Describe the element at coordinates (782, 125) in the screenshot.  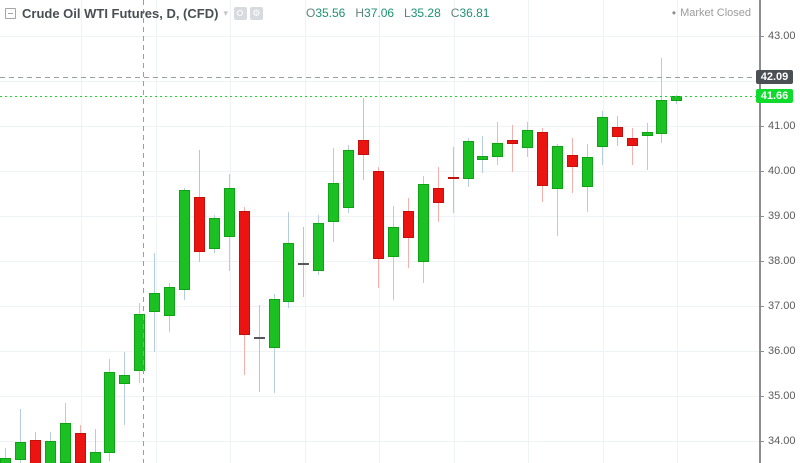
I see `price-axis-label: 41.00` at that location.